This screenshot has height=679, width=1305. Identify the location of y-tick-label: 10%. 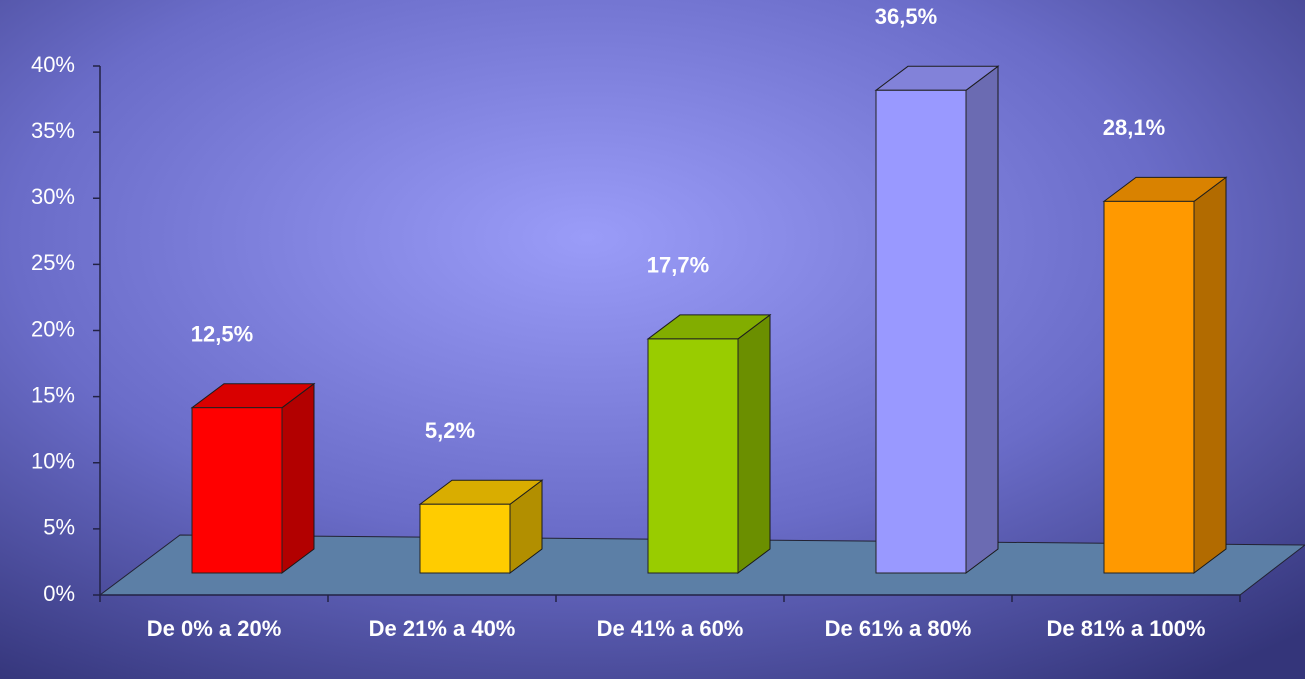
(53, 461).